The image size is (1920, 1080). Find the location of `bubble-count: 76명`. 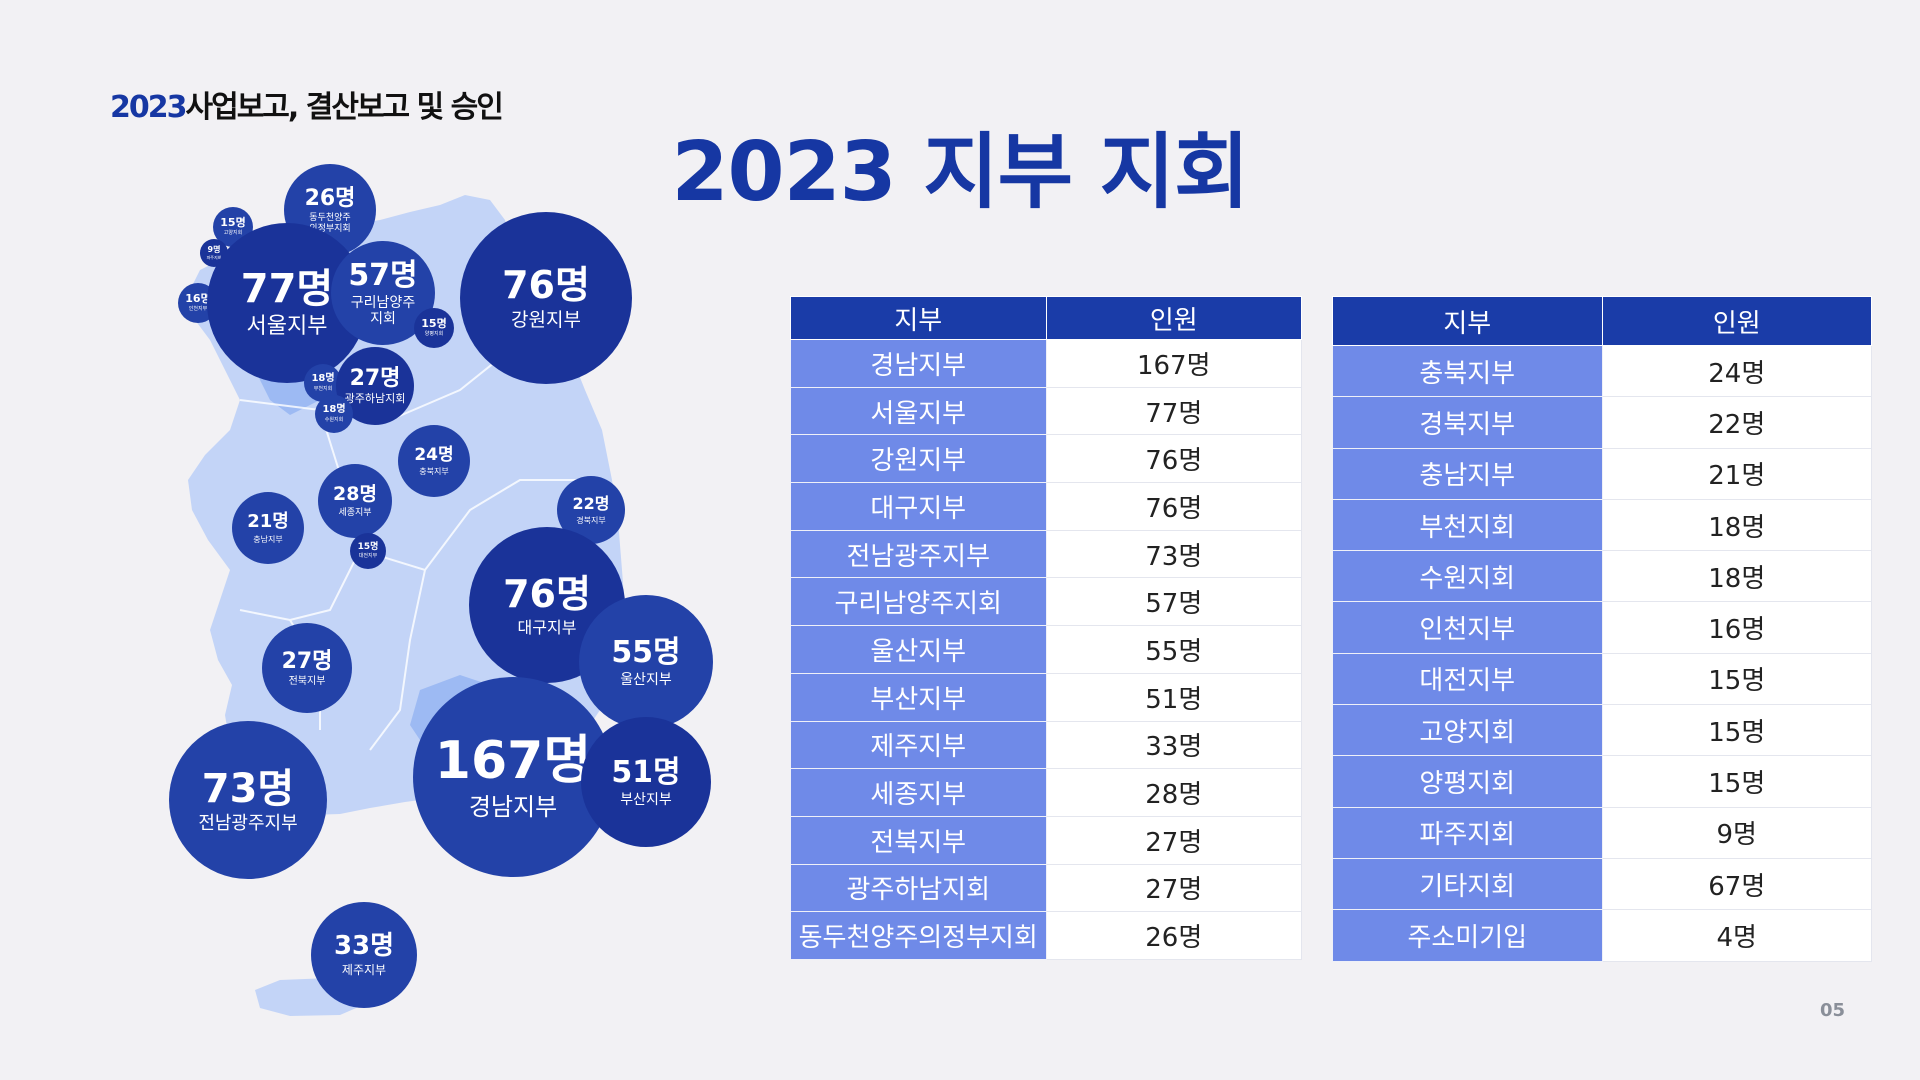

bubble-count: 76명 is located at coordinates (546, 285).